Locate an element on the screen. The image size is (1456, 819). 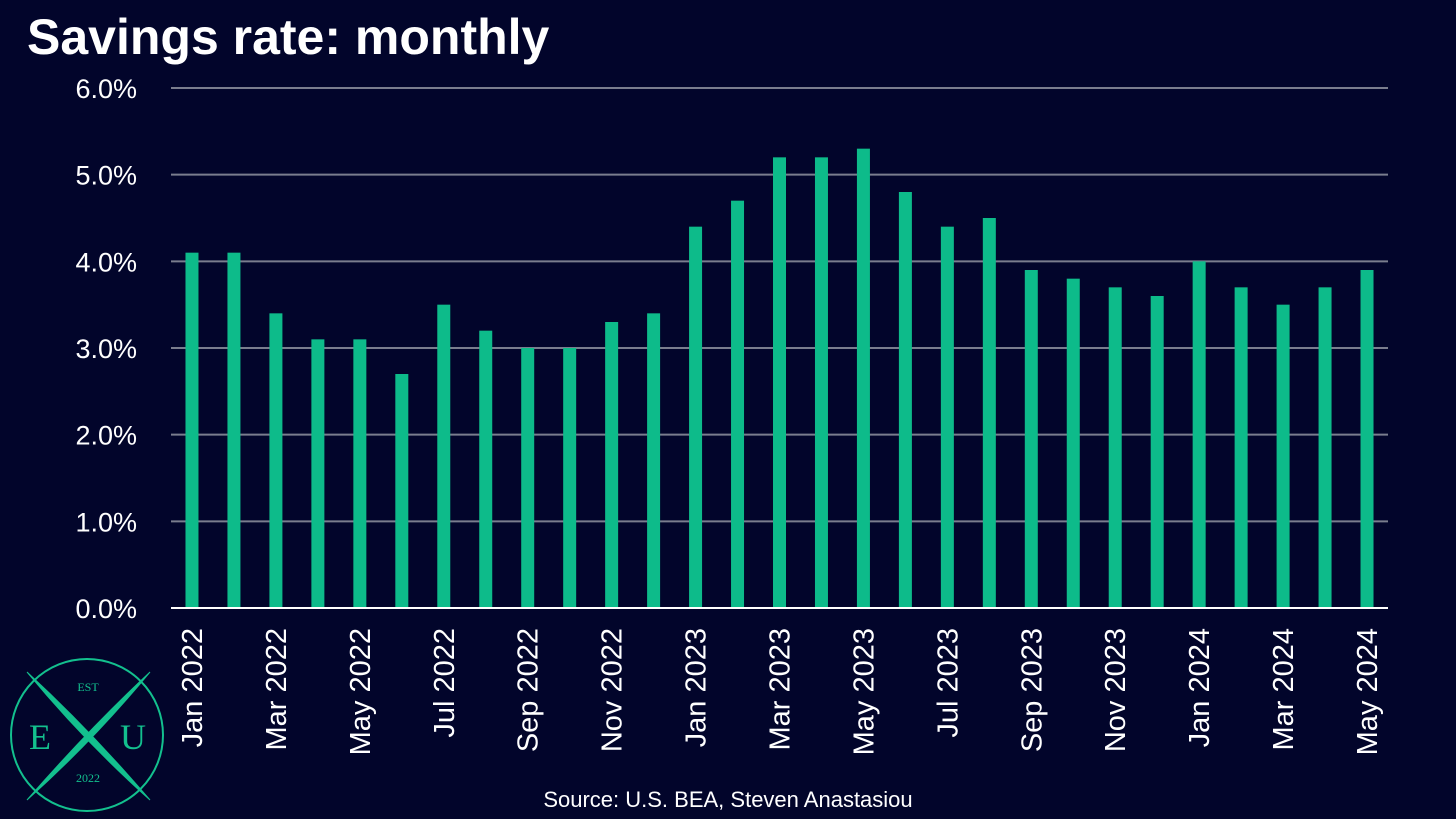
source-note: Source: U.S. BEA, Steven Anastasiou is located at coordinates (727, 799).